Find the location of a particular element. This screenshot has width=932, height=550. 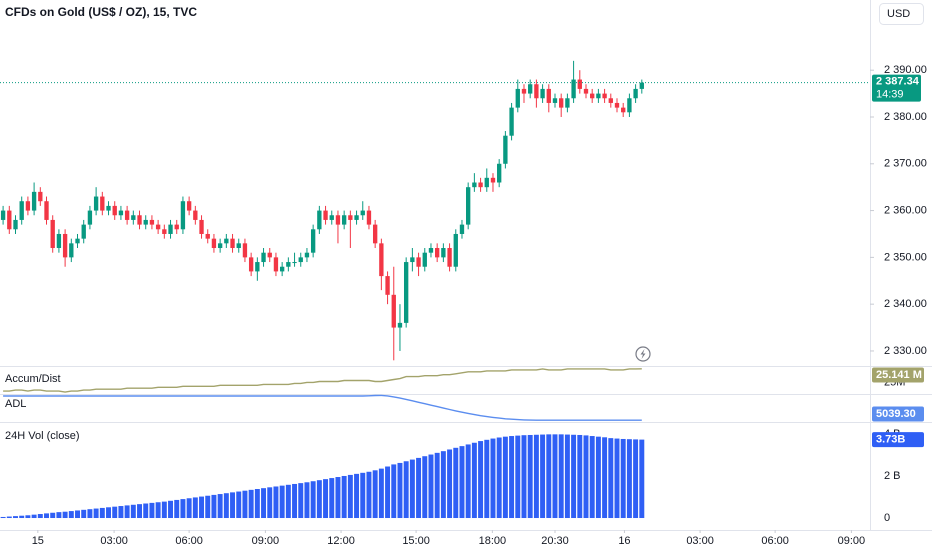

indicator-line is located at coordinates (322, 407).